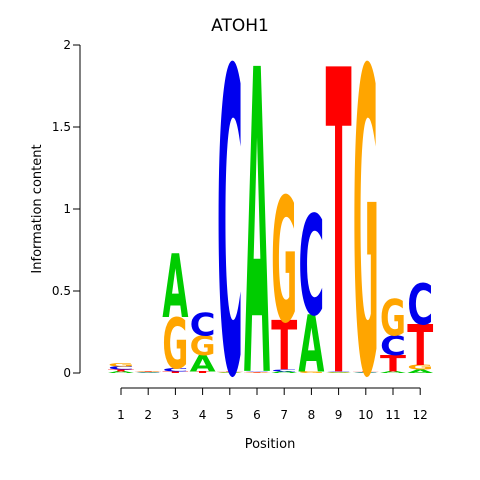 The width and height of the screenshot is (480, 480). Describe the element at coordinates (312, 415) in the screenshot. I see `x-tick-label: 8` at that location.